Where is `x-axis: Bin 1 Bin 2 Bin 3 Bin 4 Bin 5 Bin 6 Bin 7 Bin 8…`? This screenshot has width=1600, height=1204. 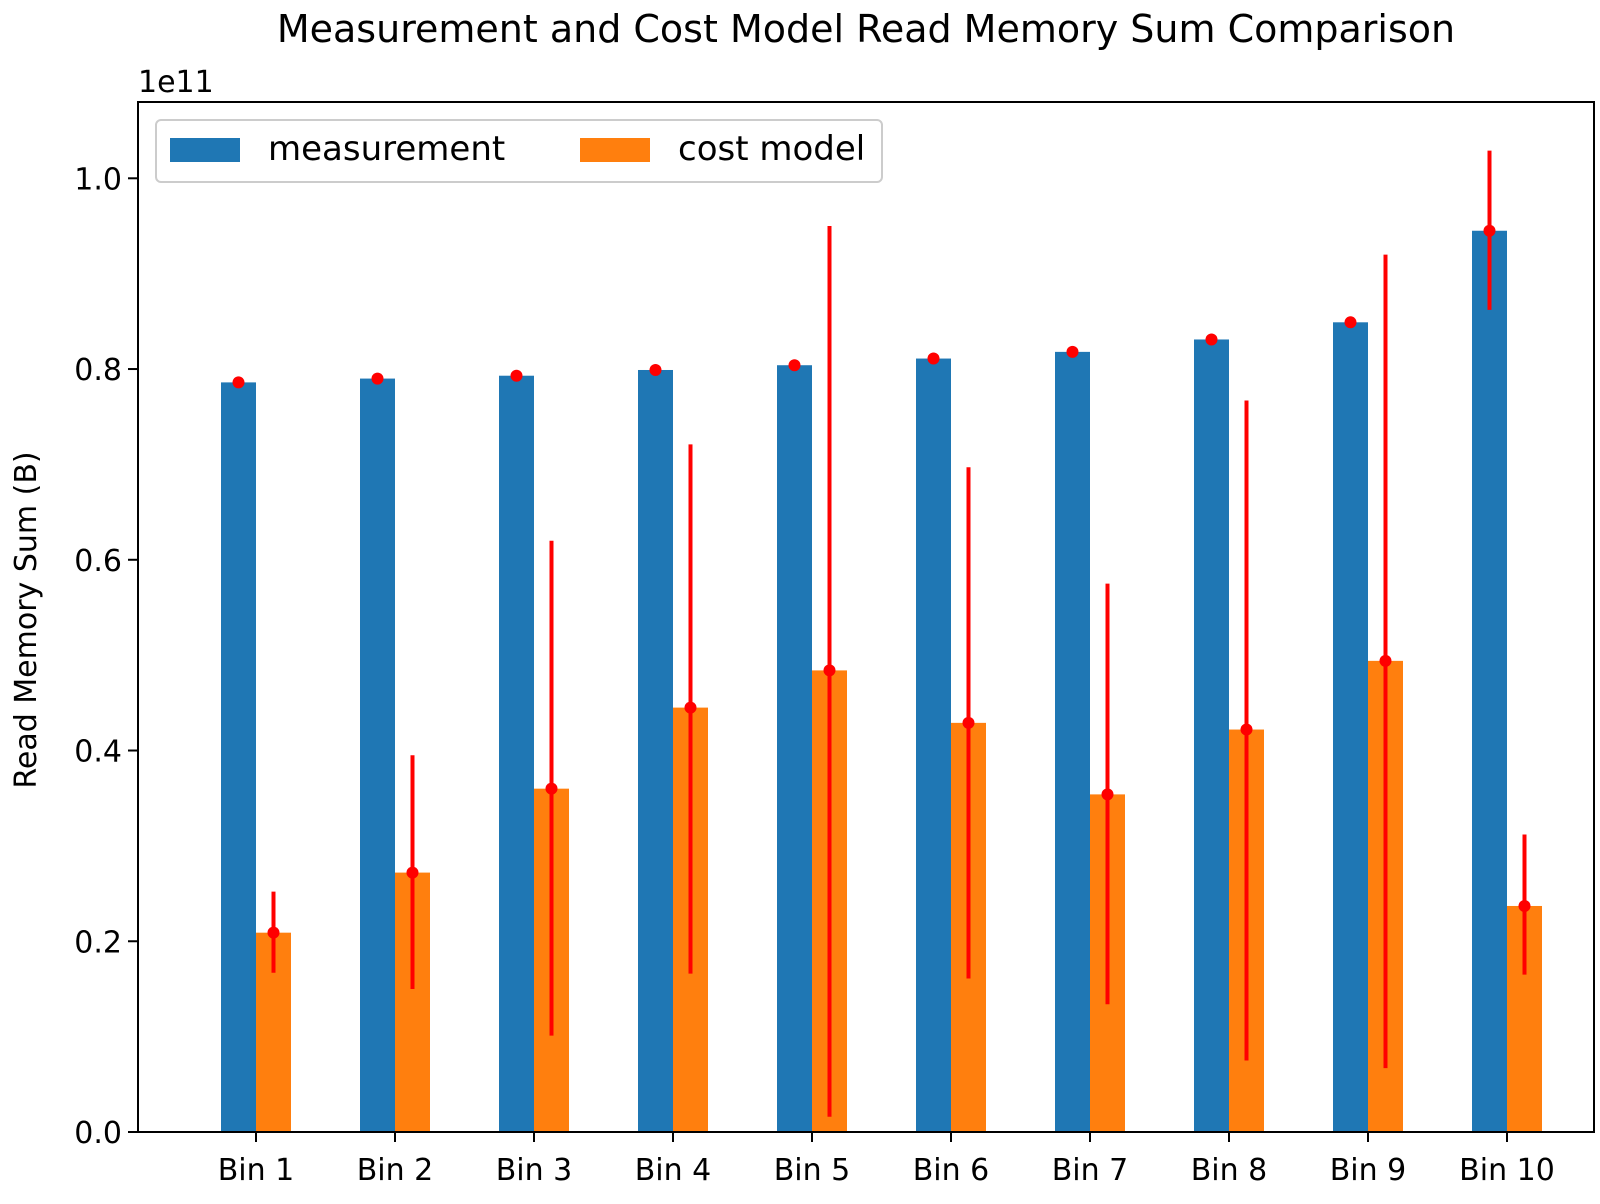
x-axis: Bin 1 Bin 2 Bin 3 Bin 4 Bin 5 Bin 6 Bin 7 Bin 8… is located at coordinates (886, 1160).